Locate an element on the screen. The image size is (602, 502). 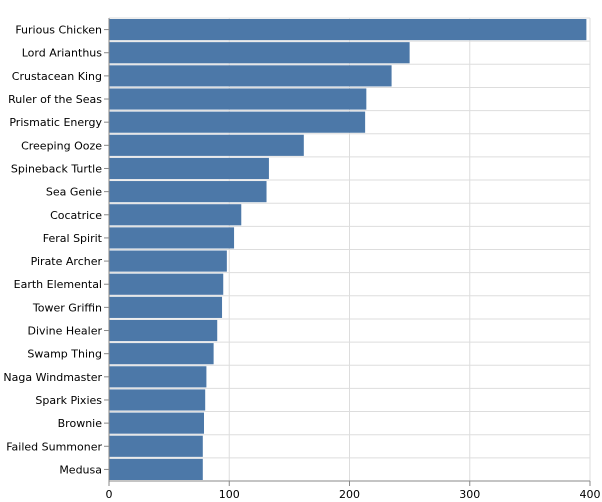
category-label: Naga Windmaster is located at coordinates (52, 377).